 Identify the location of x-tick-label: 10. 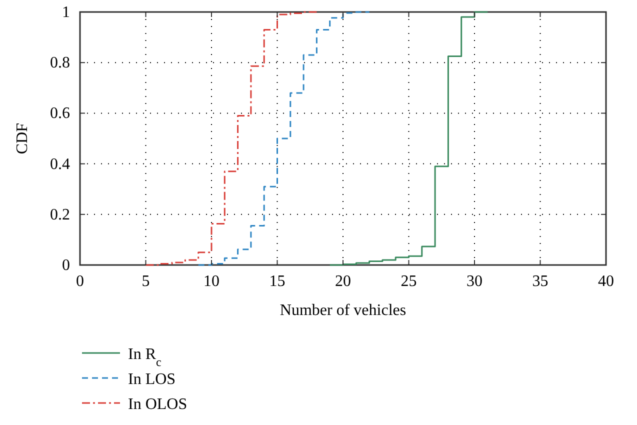
(212, 281).